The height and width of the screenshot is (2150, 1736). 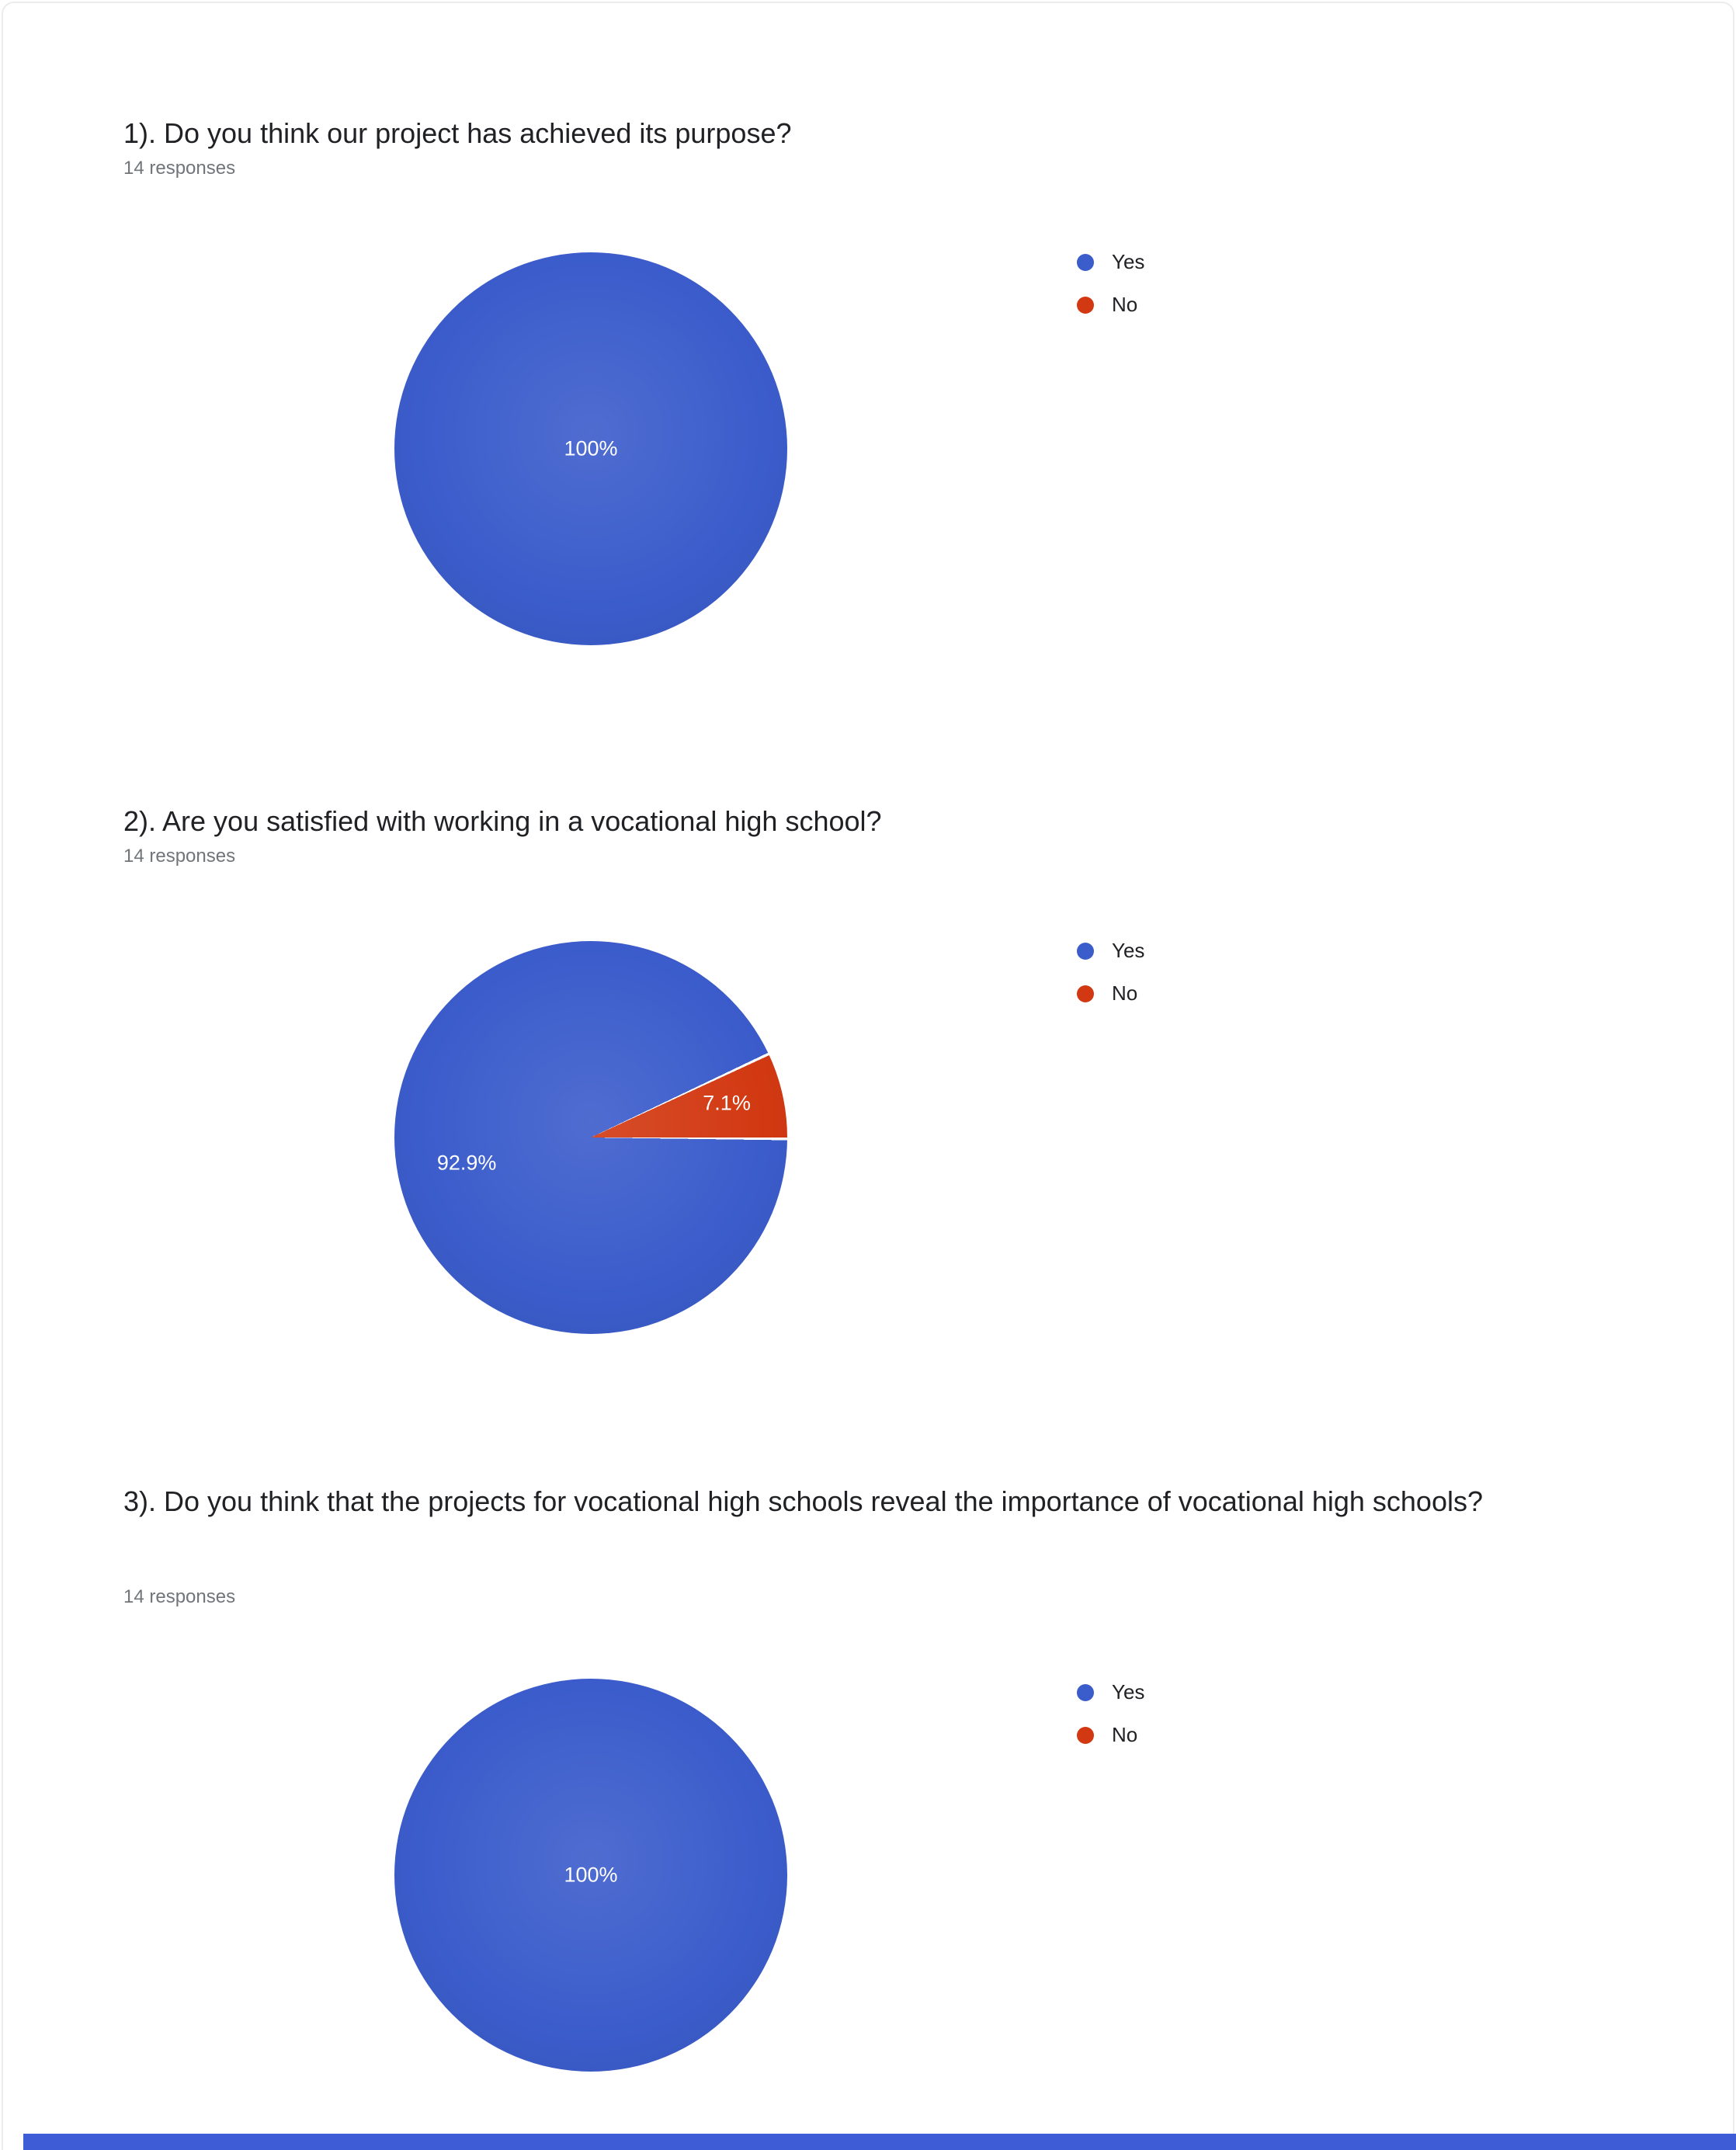 What do you see at coordinates (590, 1137) in the screenshot?
I see `pie-chart: 92.9% 7.1%` at bounding box center [590, 1137].